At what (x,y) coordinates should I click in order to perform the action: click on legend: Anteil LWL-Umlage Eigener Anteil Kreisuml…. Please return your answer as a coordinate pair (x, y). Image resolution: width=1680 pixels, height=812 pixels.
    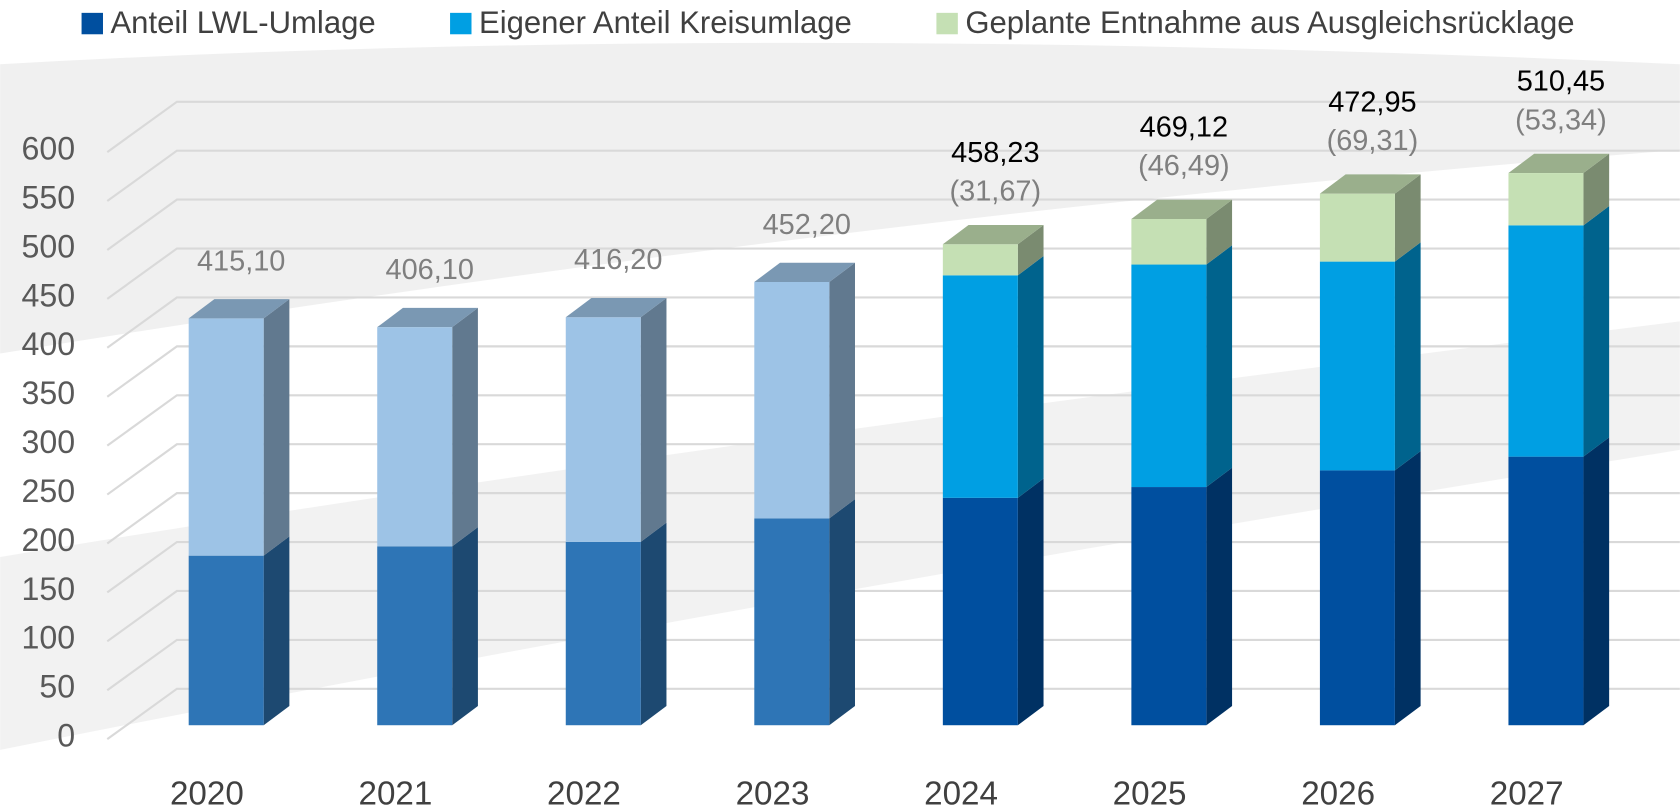
    Looking at the image, I should click on (828, 22).